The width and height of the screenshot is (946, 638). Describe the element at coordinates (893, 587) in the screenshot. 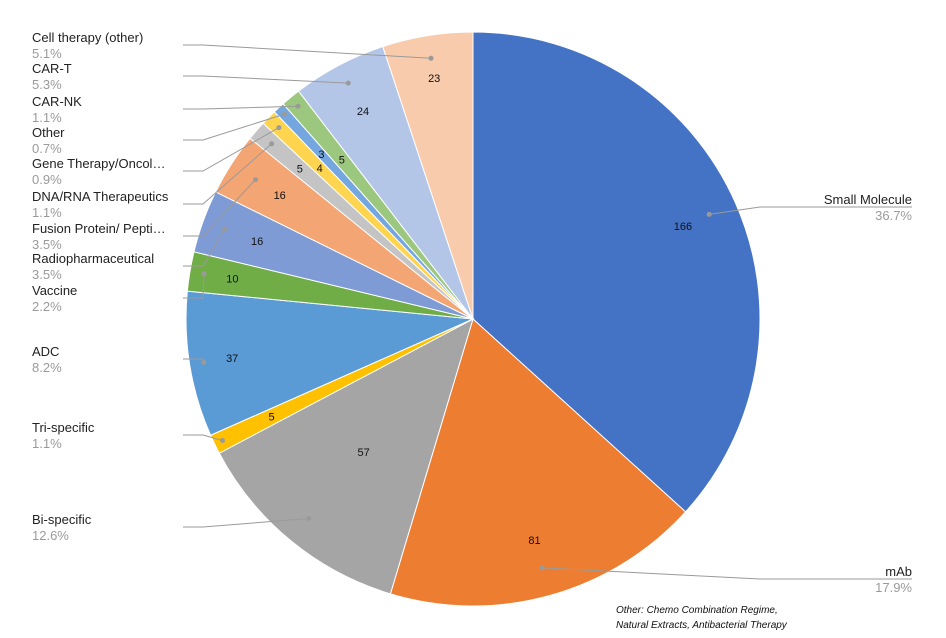

I see `category-percent-label: 17.9%` at that location.